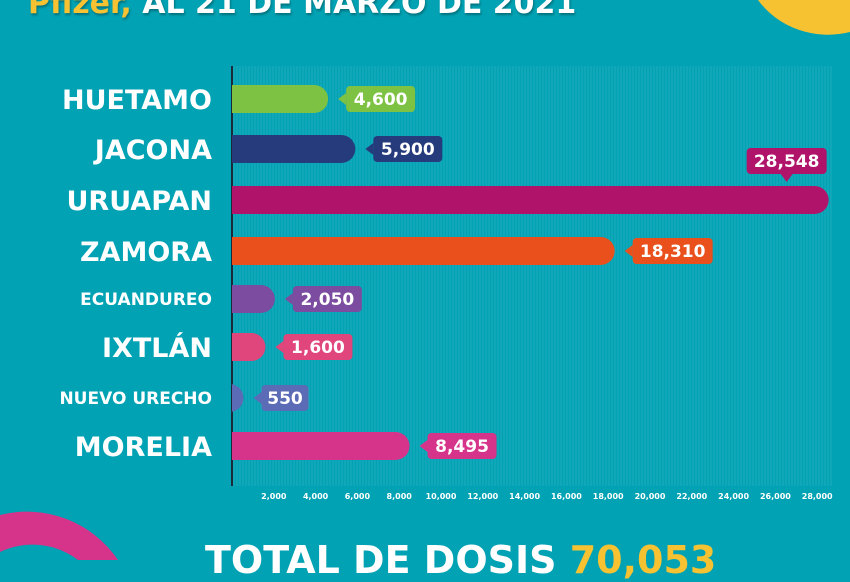 This screenshot has width=850, height=582. What do you see at coordinates (643, 560) in the screenshot?
I see `total-value: 70,053` at bounding box center [643, 560].